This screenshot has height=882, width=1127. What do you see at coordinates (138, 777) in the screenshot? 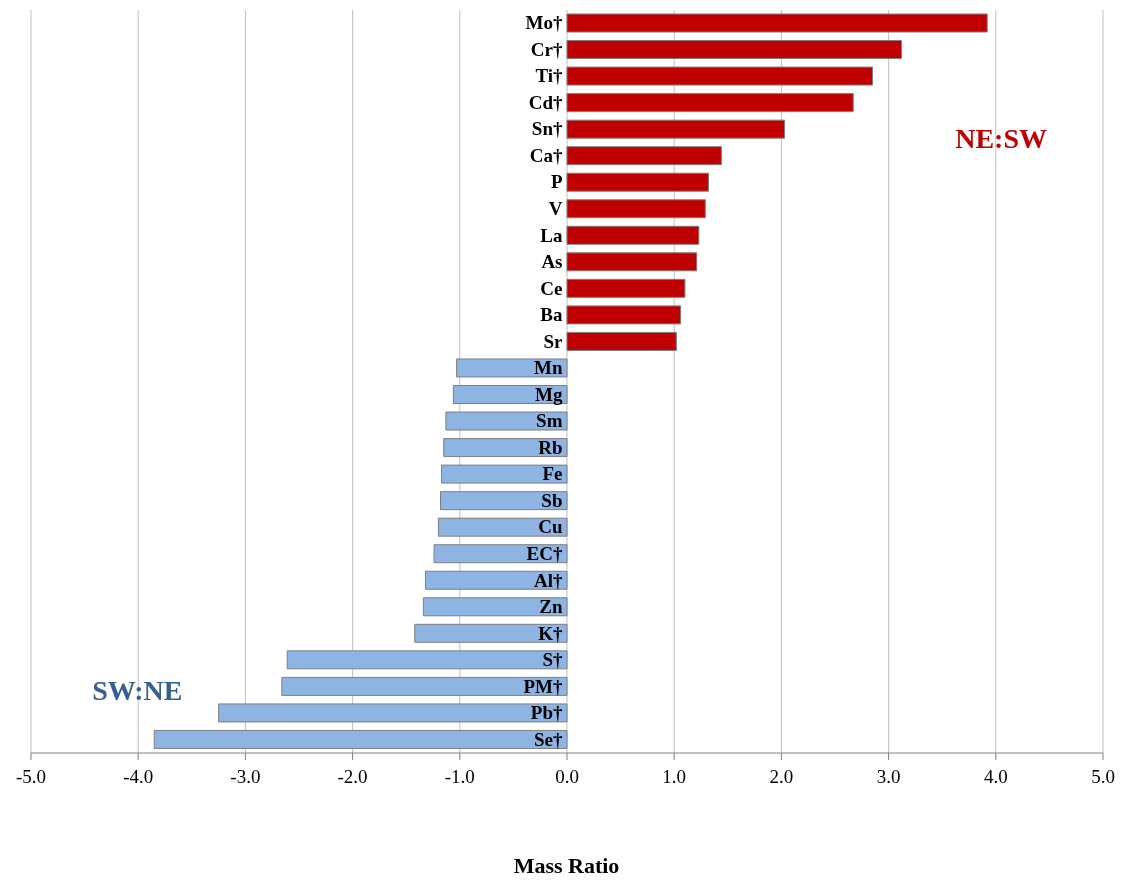
I see `x-tick-label: -4.0` at bounding box center [138, 777].